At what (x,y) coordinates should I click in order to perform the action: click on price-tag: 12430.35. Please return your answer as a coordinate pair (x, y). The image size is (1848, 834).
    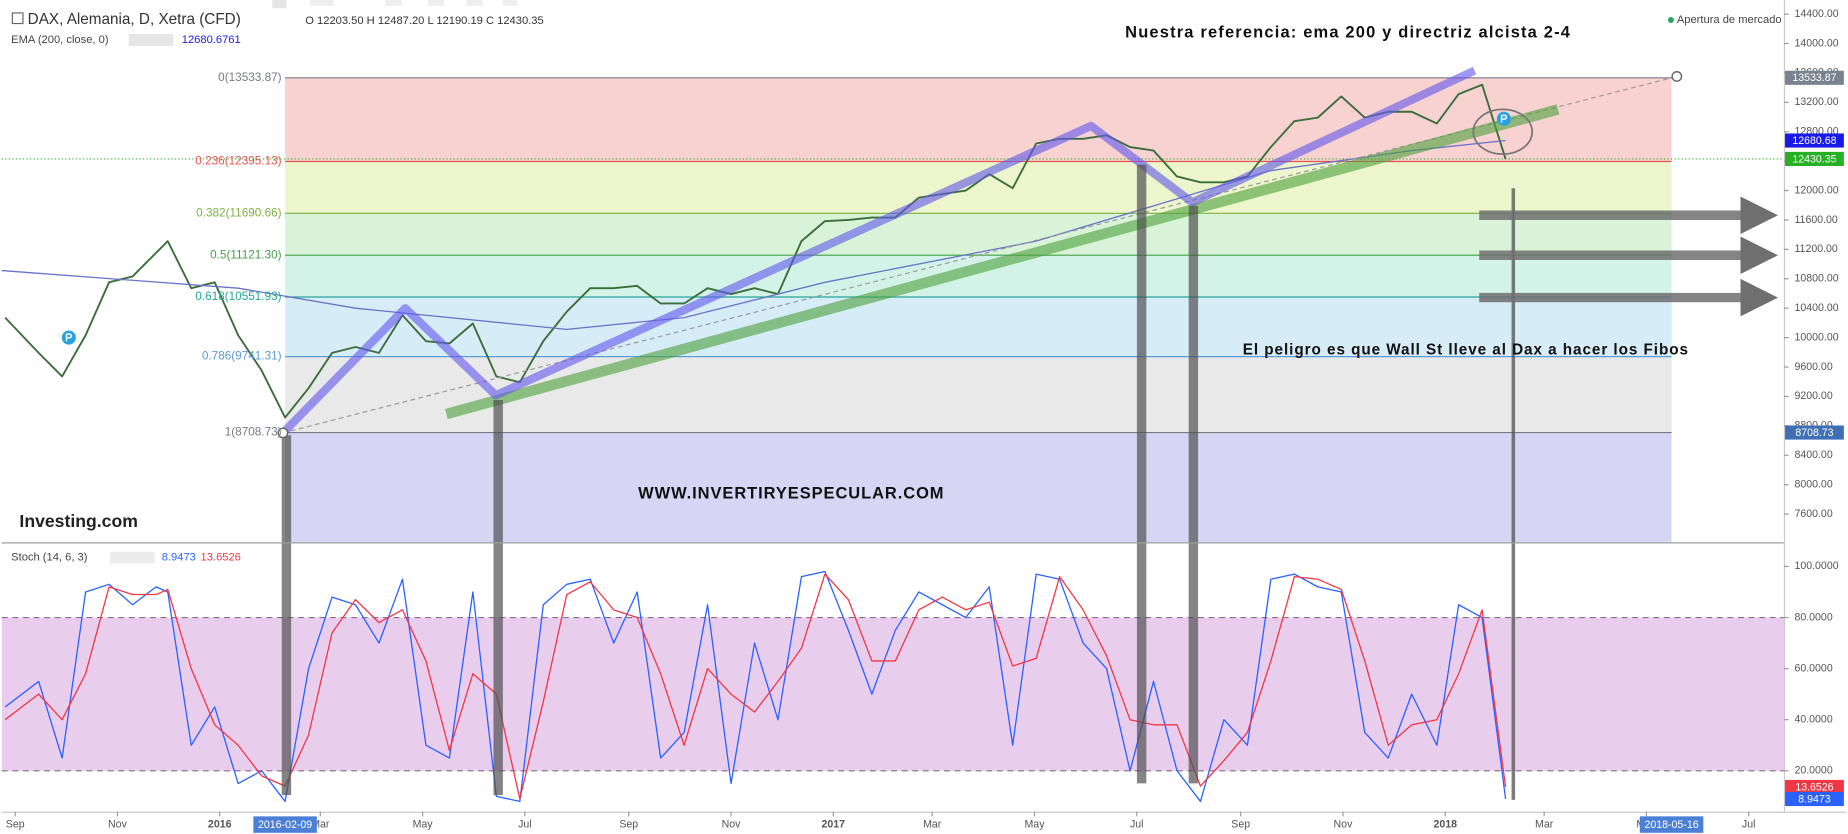
    Looking at the image, I should click on (1814, 159).